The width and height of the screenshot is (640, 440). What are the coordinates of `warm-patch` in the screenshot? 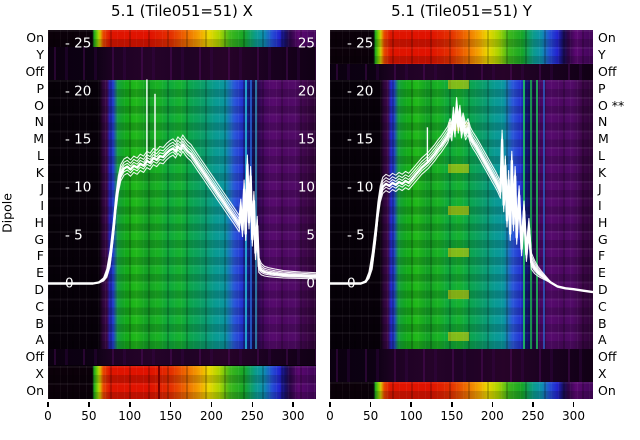 It's located at (459, 214).